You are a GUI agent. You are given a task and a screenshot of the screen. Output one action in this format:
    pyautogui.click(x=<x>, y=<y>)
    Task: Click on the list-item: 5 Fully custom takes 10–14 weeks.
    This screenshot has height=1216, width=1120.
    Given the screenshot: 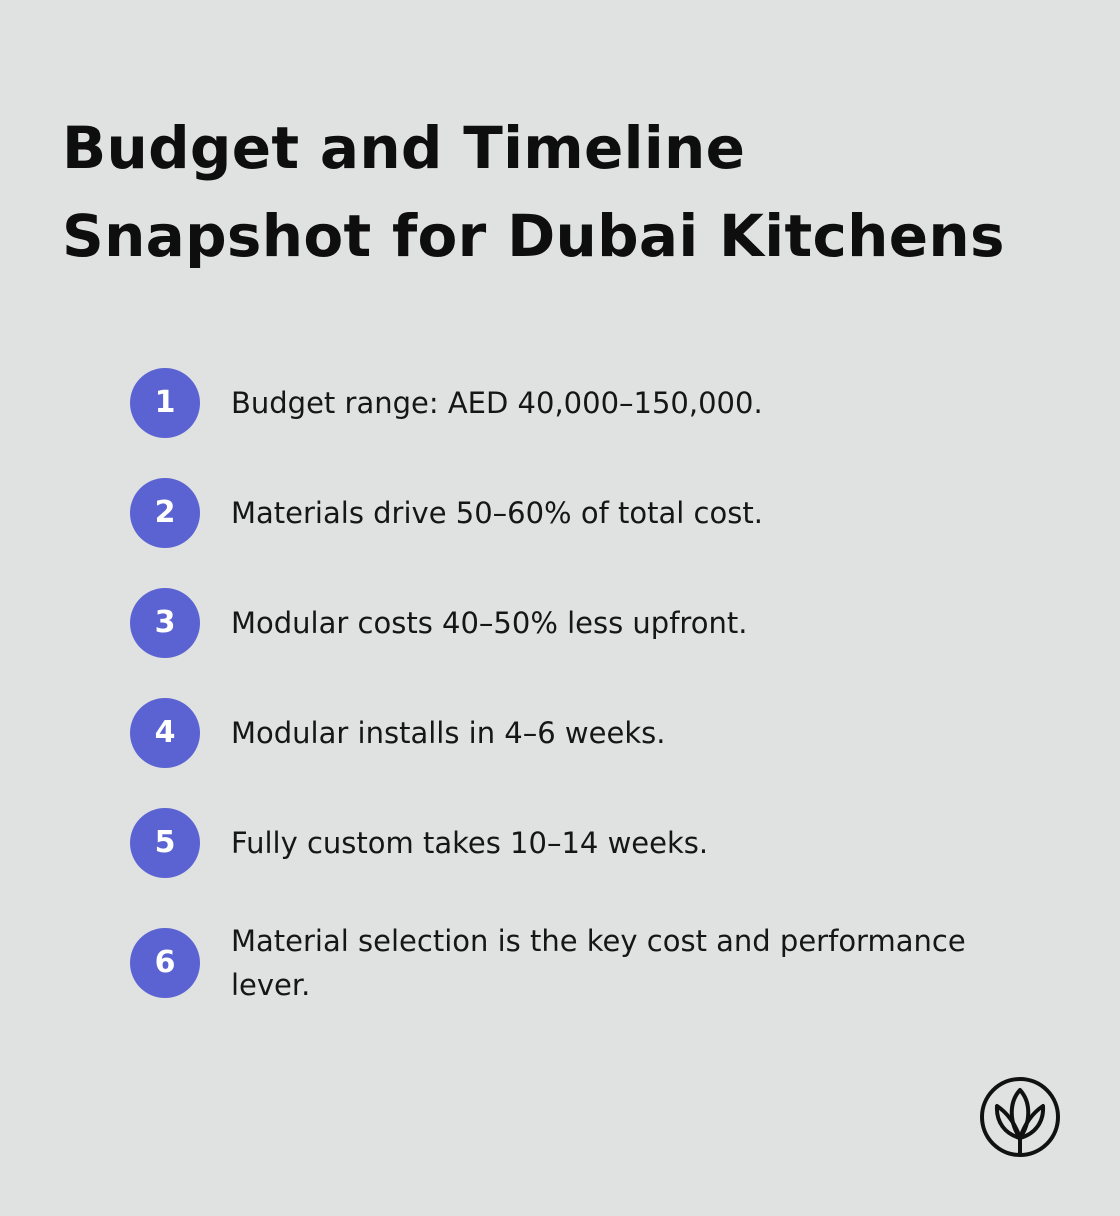 What is the action you would take?
    pyautogui.click(x=570, y=843)
    